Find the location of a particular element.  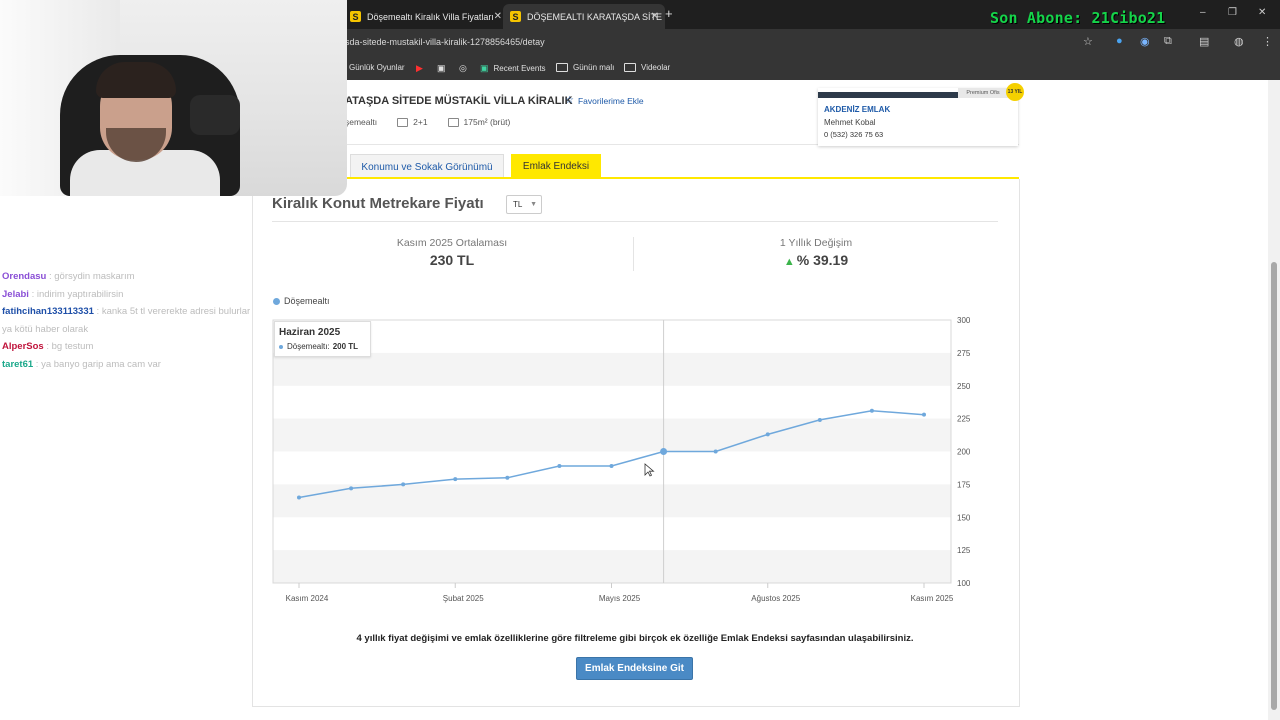

y-tick-label: 100 TL is located at coordinates (963, 583).